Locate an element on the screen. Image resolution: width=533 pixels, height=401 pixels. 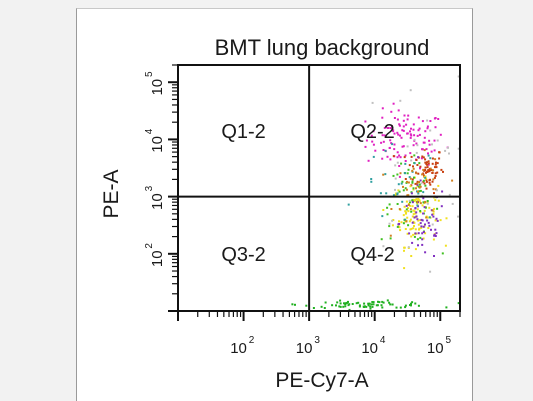
quadrant-label-q4-2: Q4-2 is located at coordinates (372, 255).